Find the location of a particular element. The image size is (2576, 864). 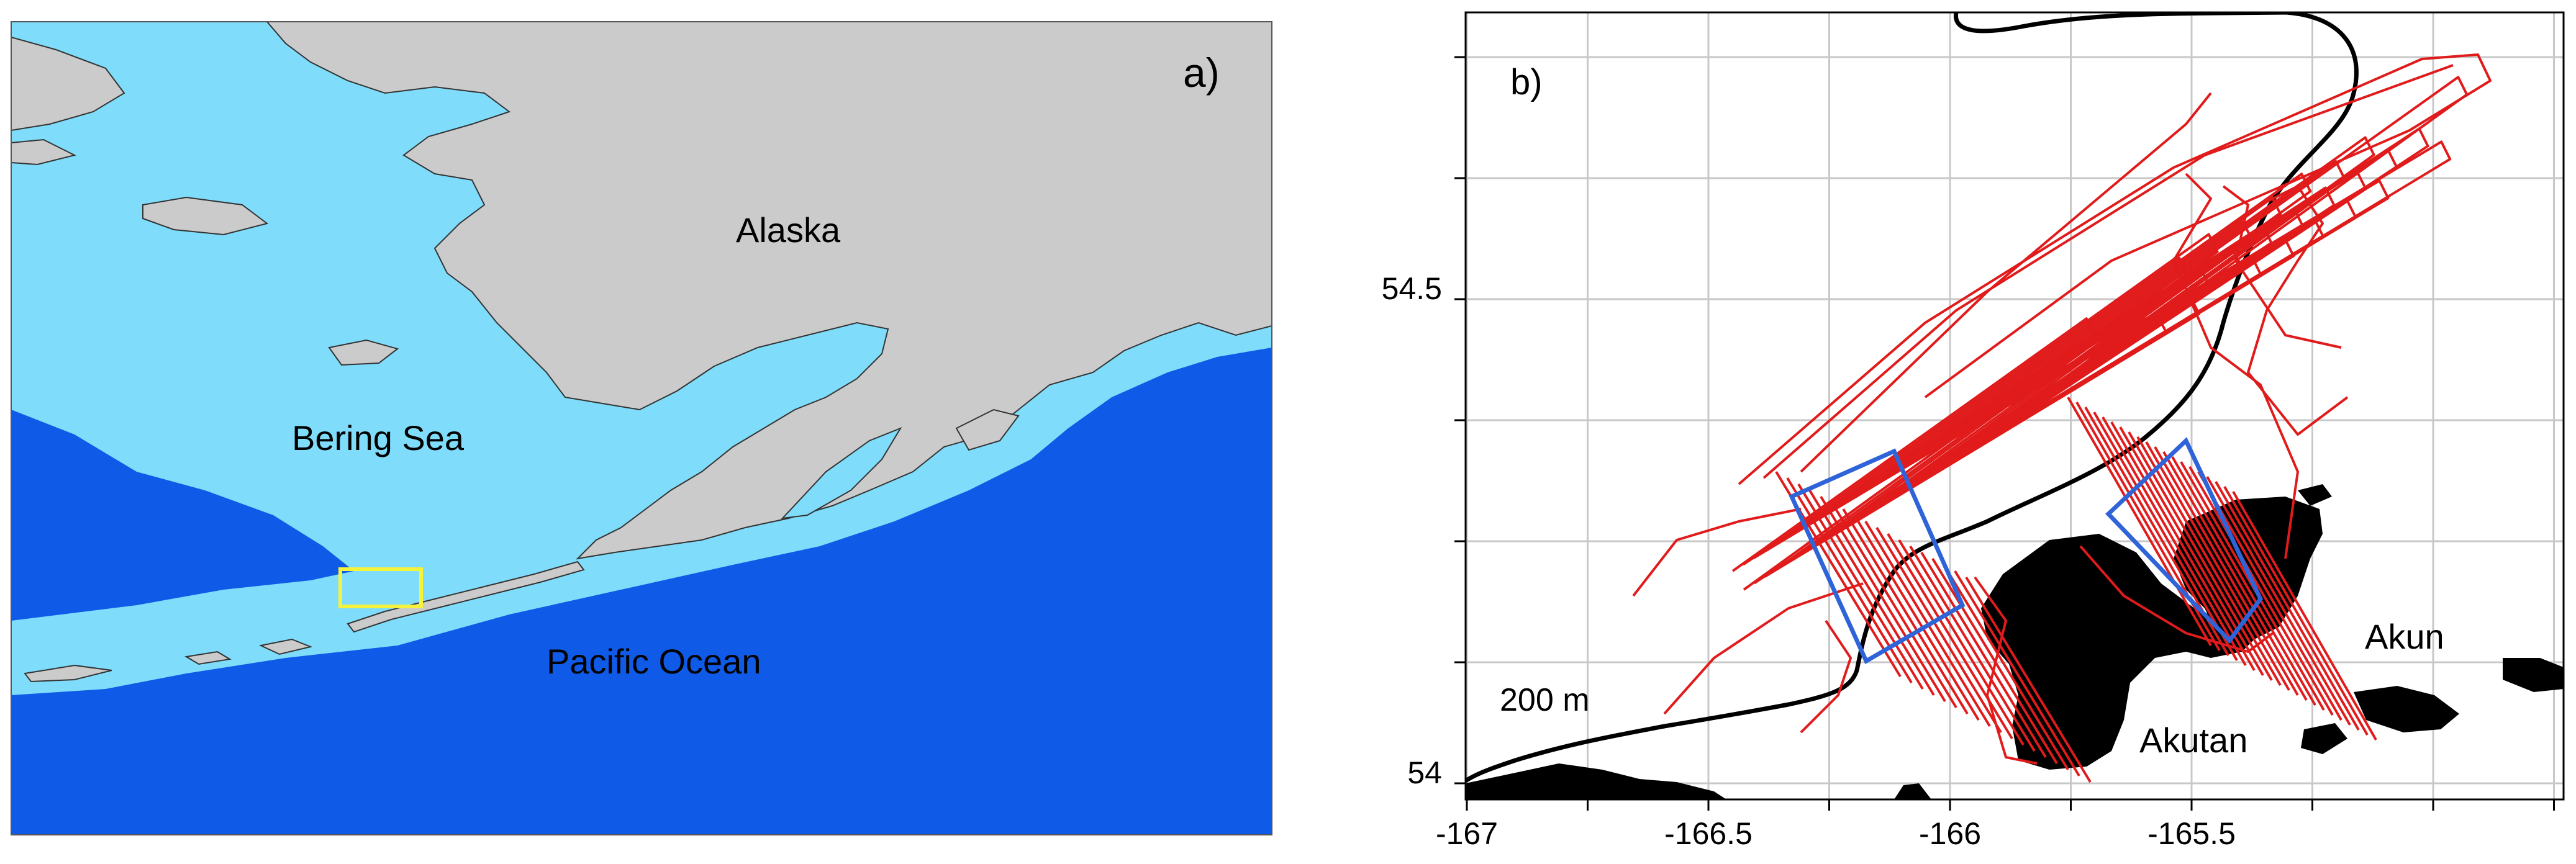

akutan-island is located at coordinates (2121, 652).